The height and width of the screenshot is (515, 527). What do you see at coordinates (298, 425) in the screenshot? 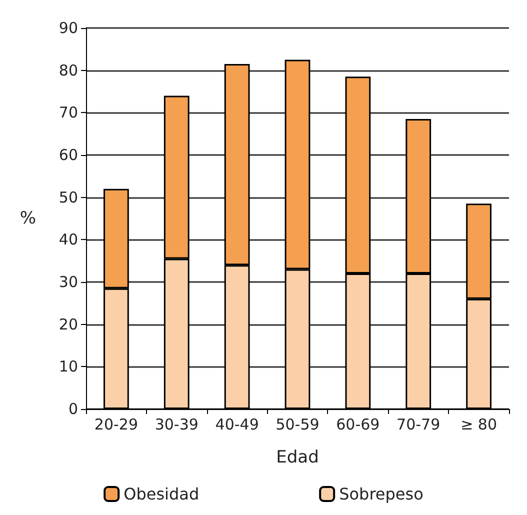
I see `x-tick-label: 50-59` at bounding box center [298, 425].